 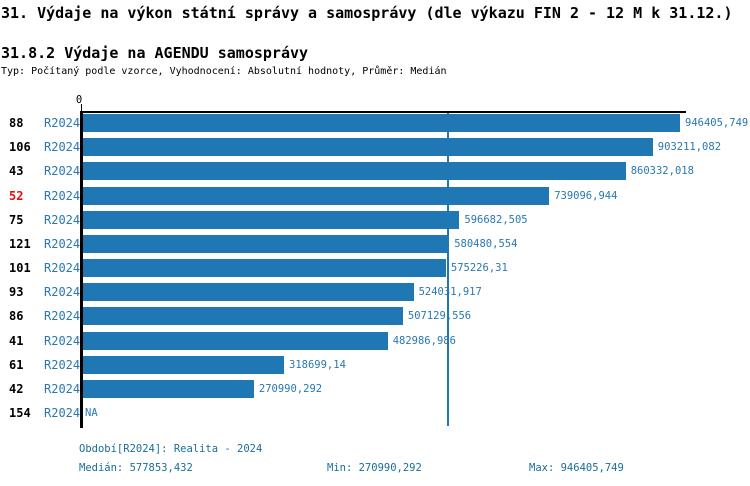 I want to click on row-id-label: 52, so click(x=16, y=196).